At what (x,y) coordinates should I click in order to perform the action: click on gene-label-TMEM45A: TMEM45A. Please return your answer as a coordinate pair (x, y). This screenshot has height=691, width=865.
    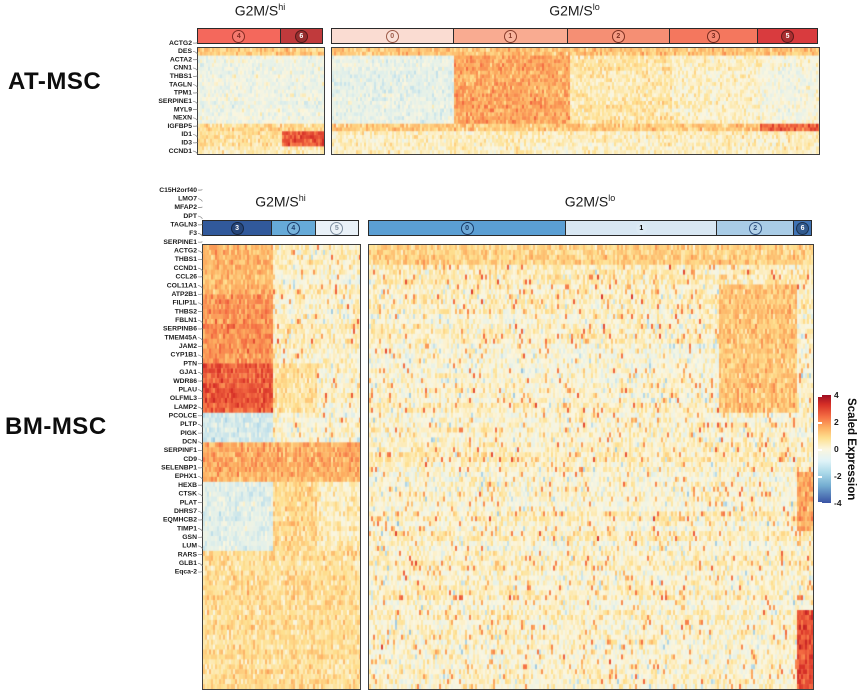
    Looking at the image, I should click on (181, 337).